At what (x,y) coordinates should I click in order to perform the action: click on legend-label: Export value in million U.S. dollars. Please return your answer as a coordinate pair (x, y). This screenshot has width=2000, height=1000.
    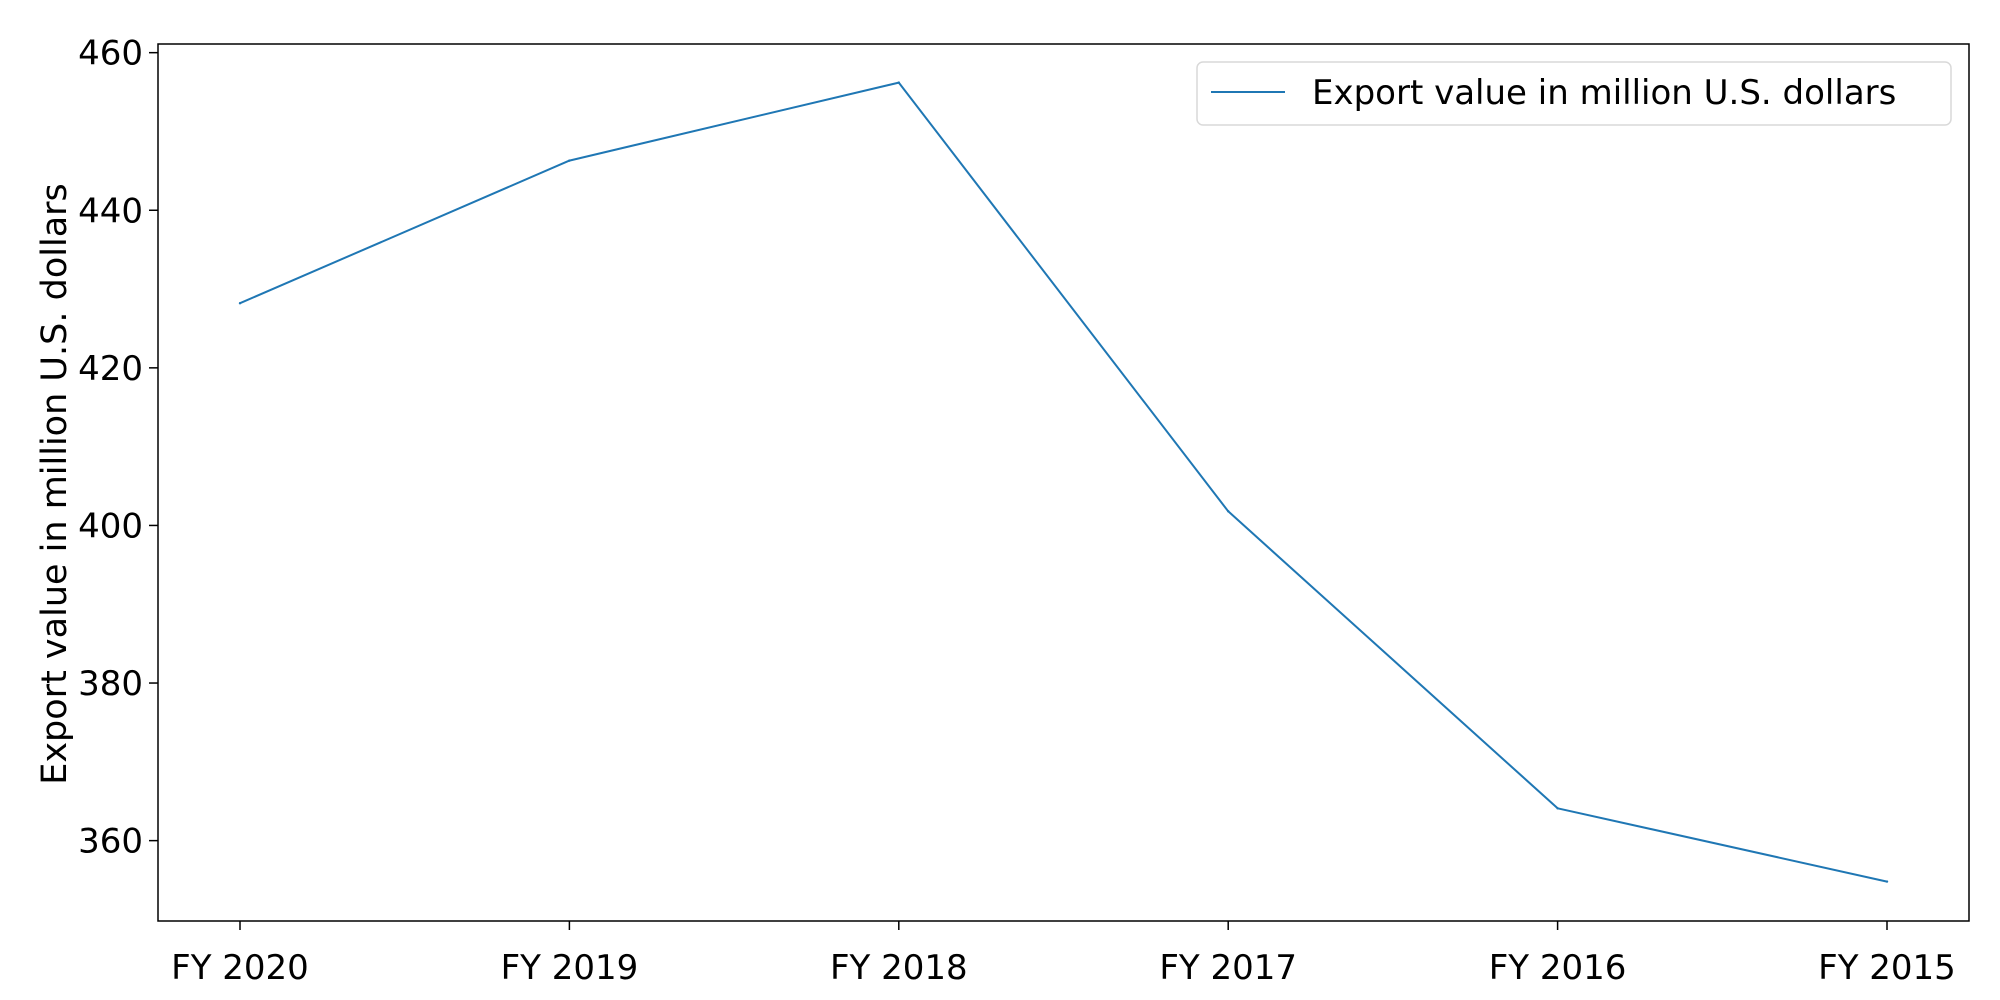
    Looking at the image, I should click on (1604, 93).